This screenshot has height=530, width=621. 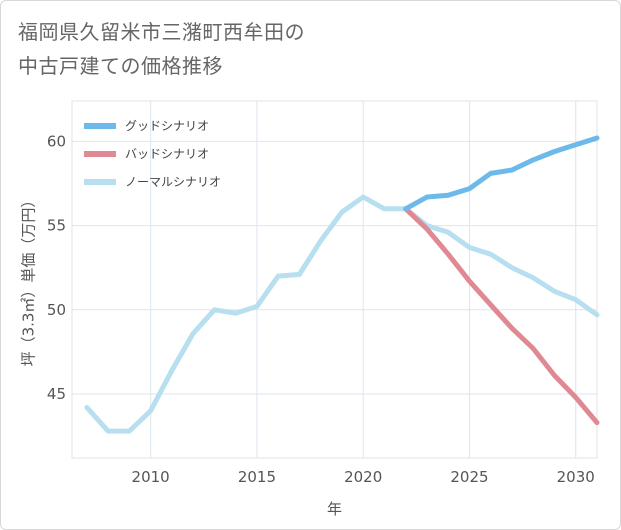 I want to click on x-tick-label: 2020, so click(x=363, y=477).